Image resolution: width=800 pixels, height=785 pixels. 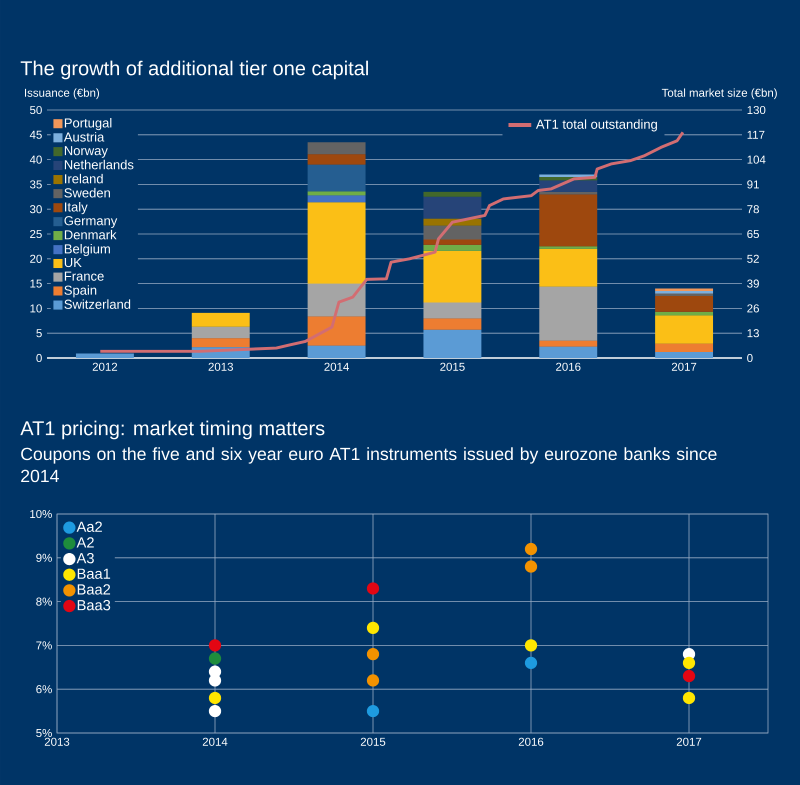 What do you see at coordinates (85, 542) in the screenshot?
I see `legend-label: A2` at bounding box center [85, 542].